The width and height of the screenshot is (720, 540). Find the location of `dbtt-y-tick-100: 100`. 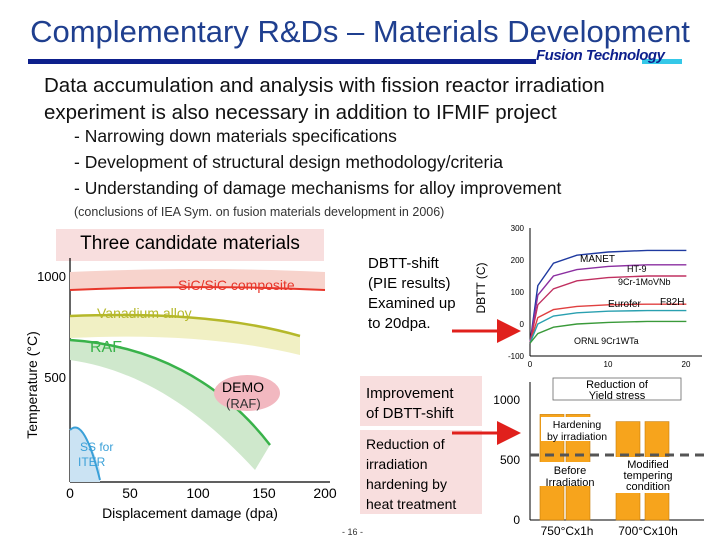

dbtt-y-tick-100: 100 is located at coordinates (518, 292).